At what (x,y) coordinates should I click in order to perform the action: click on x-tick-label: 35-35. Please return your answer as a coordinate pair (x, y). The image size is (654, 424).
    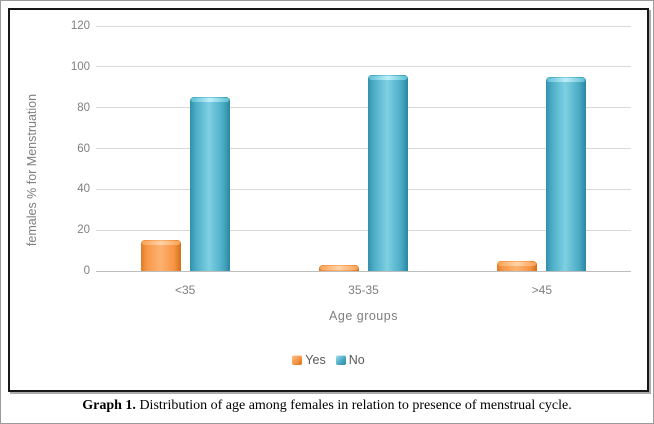
    Looking at the image, I should click on (363, 290).